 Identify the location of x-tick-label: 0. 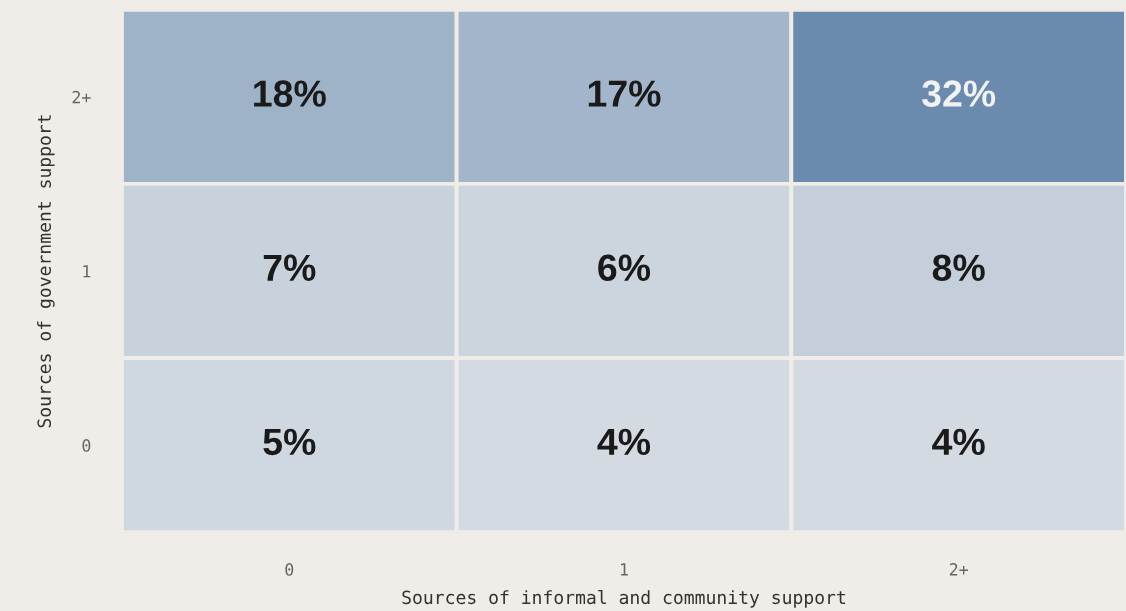
(289, 569).